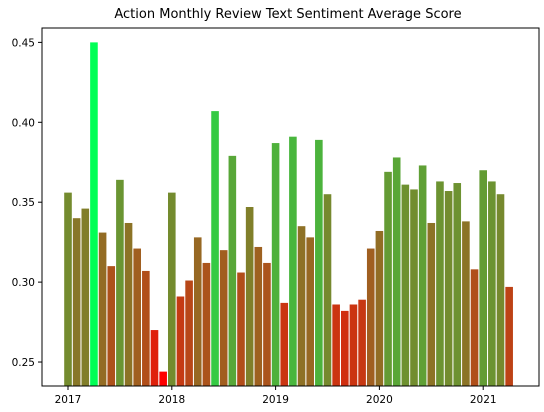  I want to click on y-tick-label: 0.35, so click(23, 203).